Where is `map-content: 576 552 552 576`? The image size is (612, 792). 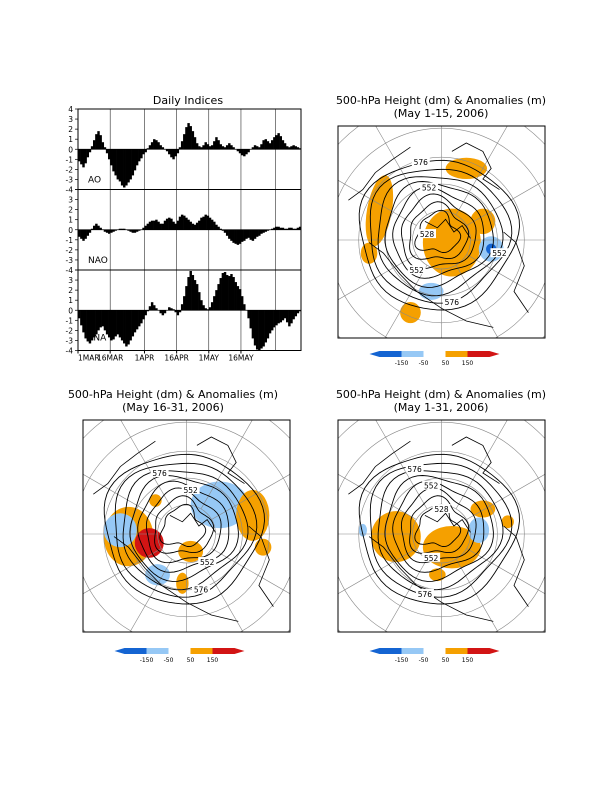 map-content: 576 552 552 576 is located at coordinates (186, 526).